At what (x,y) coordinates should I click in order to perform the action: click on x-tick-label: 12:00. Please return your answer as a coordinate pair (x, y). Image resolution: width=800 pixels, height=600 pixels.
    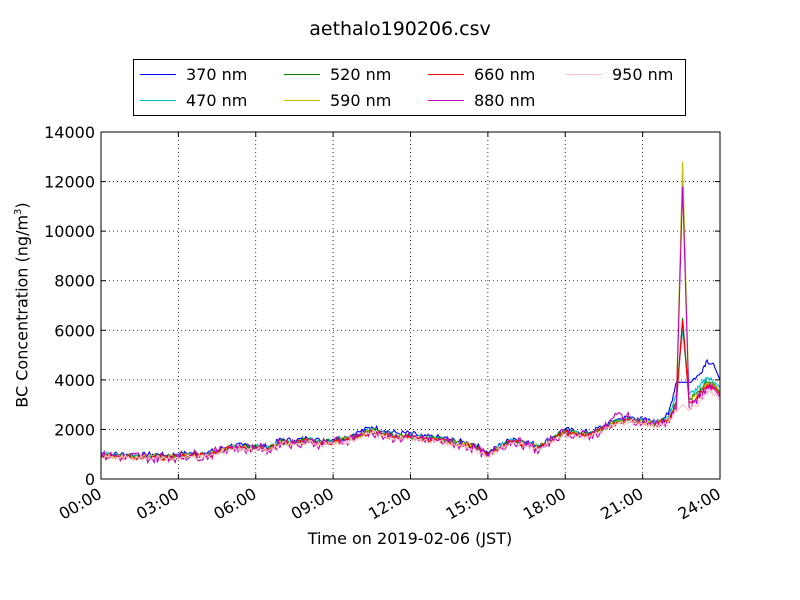
    Looking at the image, I should click on (389, 504).